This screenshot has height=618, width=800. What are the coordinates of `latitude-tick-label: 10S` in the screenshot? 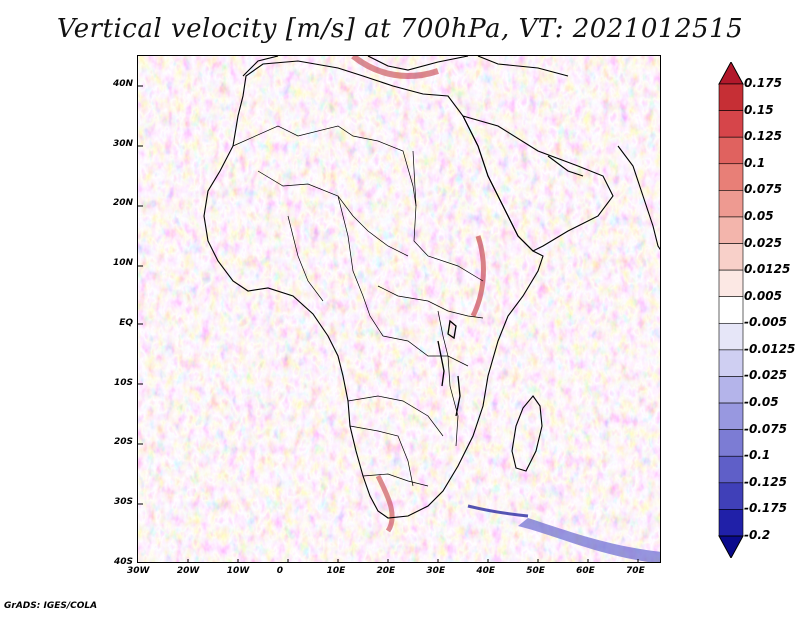 It's located at (123, 382).